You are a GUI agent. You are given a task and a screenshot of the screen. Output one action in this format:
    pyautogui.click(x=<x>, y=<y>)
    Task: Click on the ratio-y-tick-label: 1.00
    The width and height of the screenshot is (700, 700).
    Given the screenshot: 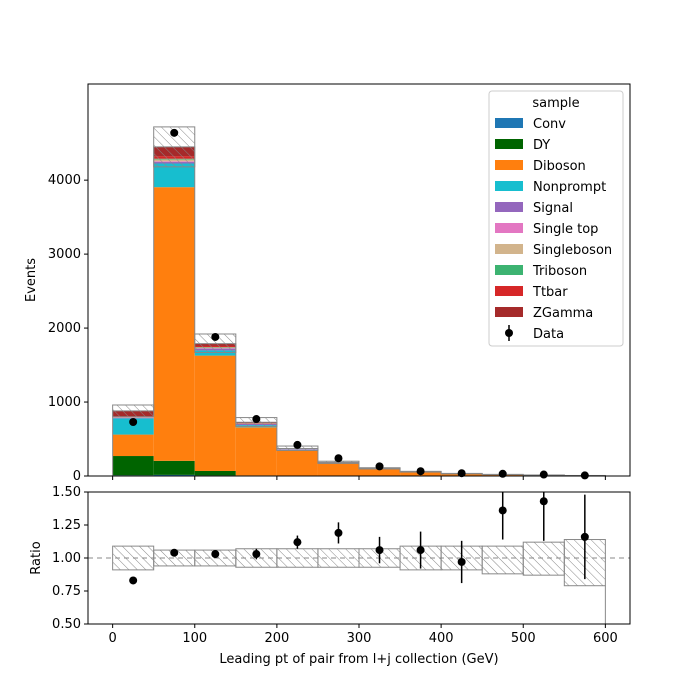 What is the action you would take?
    pyautogui.click(x=66, y=558)
    